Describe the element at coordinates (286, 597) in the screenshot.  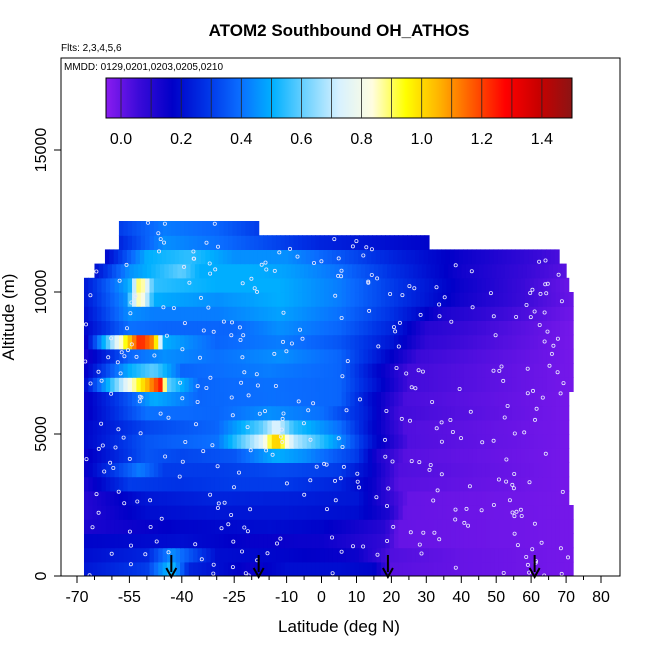
I see `x-tick-label: -10` at that location.